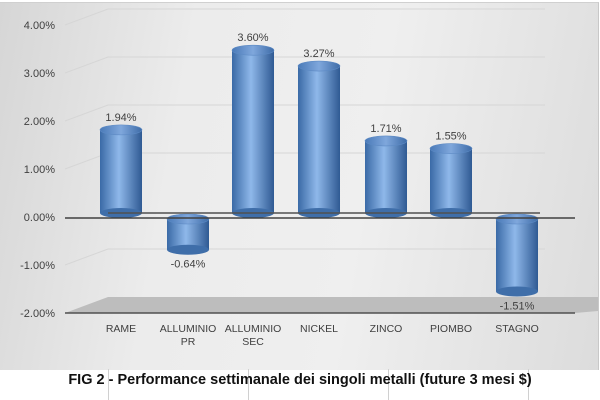  Describe the element at coordinates (120, 118) in the screenshot. I see `data-label: 1.94%` at that location.